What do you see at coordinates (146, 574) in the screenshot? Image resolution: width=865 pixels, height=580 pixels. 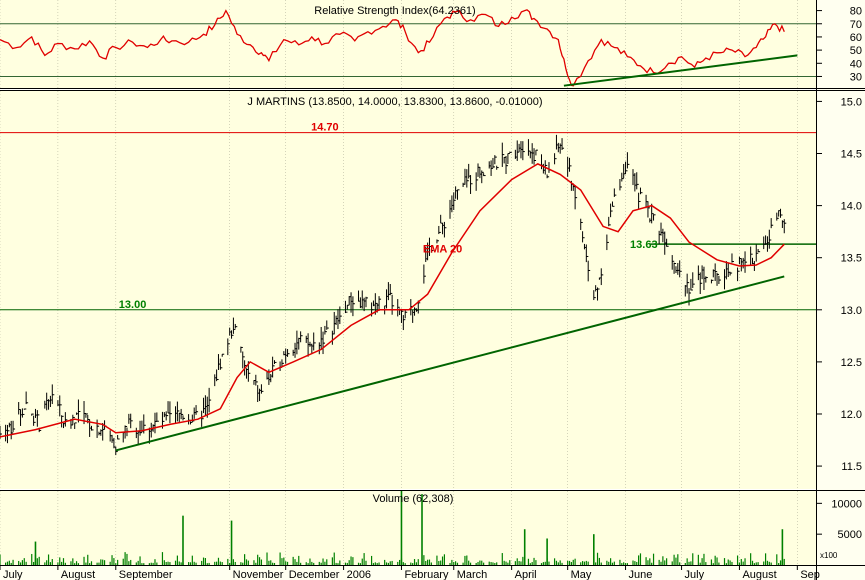 I see `x-axis-tick-label: September` at bounding box center [146, 574].